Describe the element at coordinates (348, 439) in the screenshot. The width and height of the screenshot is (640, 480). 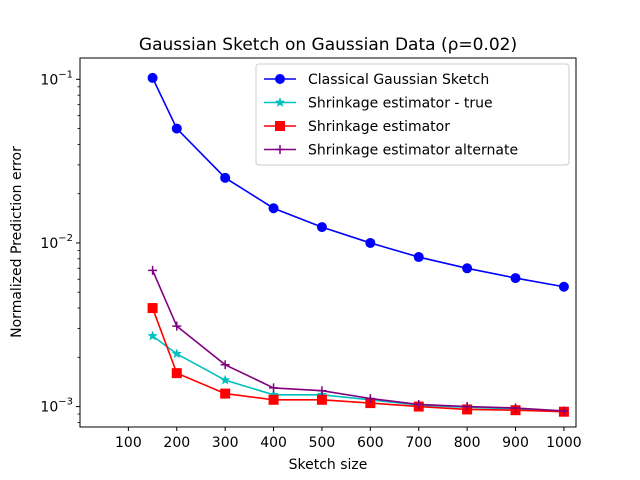
I see `x-axis: 100 200 300 400 500 600 700 800 900 1000` at that location.